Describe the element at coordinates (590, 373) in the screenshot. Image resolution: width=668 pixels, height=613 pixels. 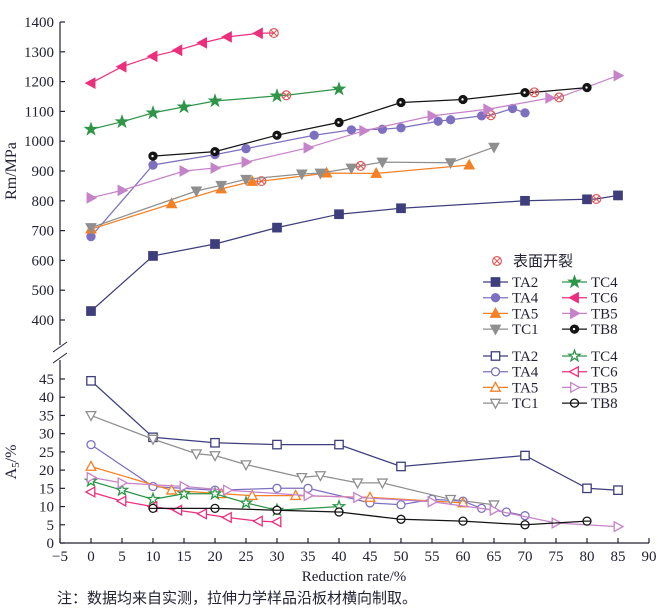
I see `legend-entry-TC6-open: TC6` at that location.